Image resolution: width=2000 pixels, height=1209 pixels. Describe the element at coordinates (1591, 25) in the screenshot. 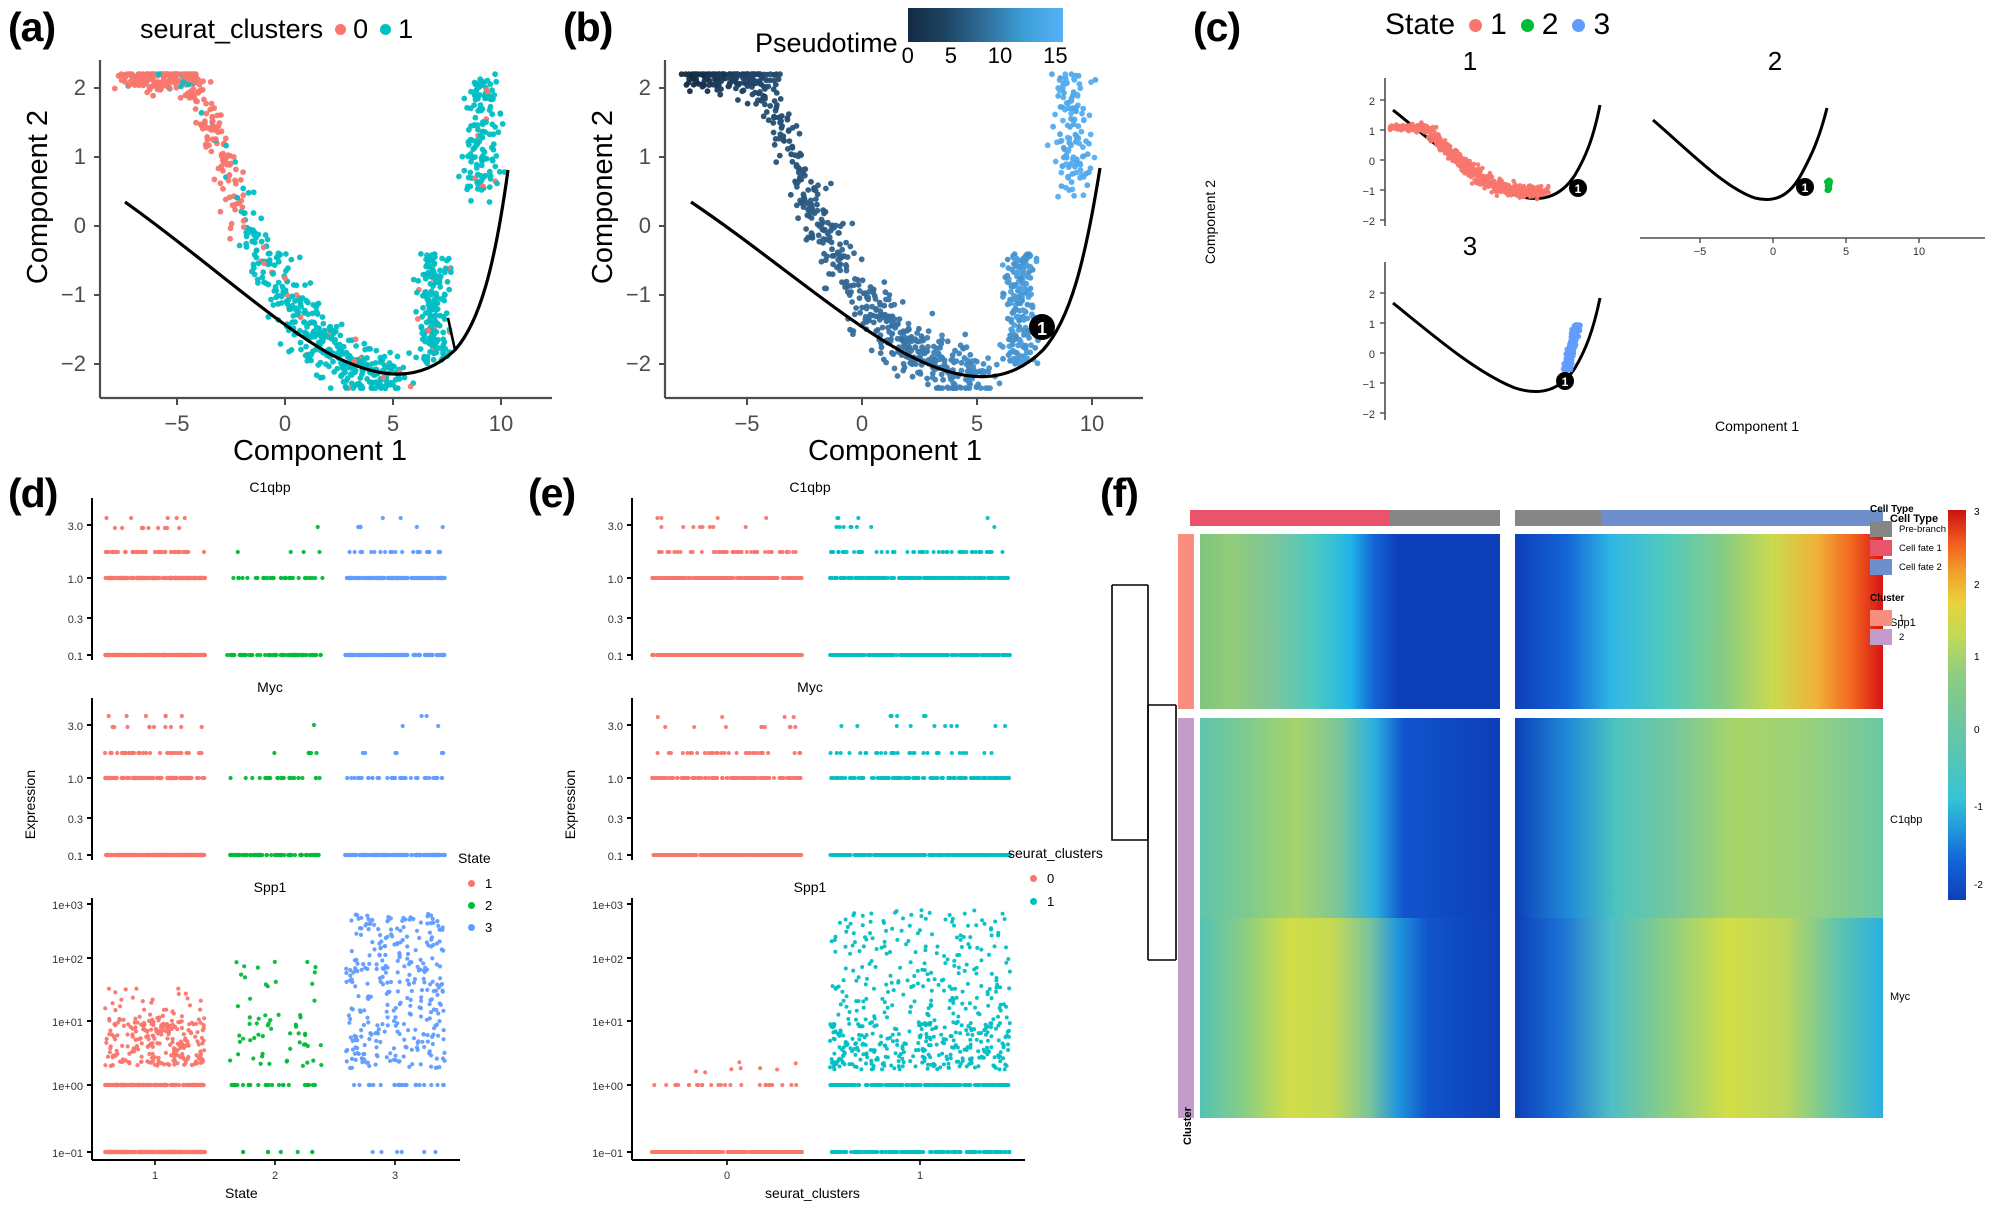

I see `legend-entry-state-3: 3` at that location.